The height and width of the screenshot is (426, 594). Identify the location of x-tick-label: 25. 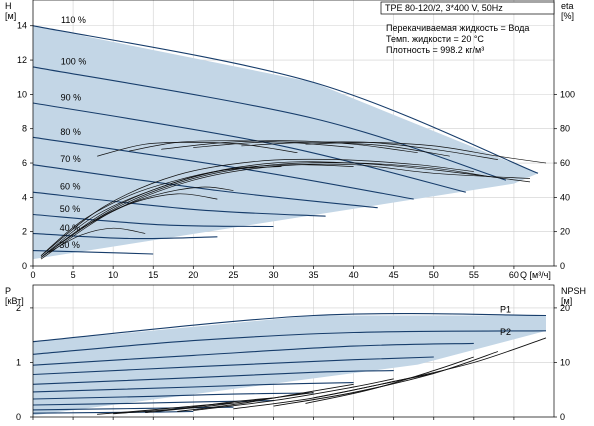
(233, 275).